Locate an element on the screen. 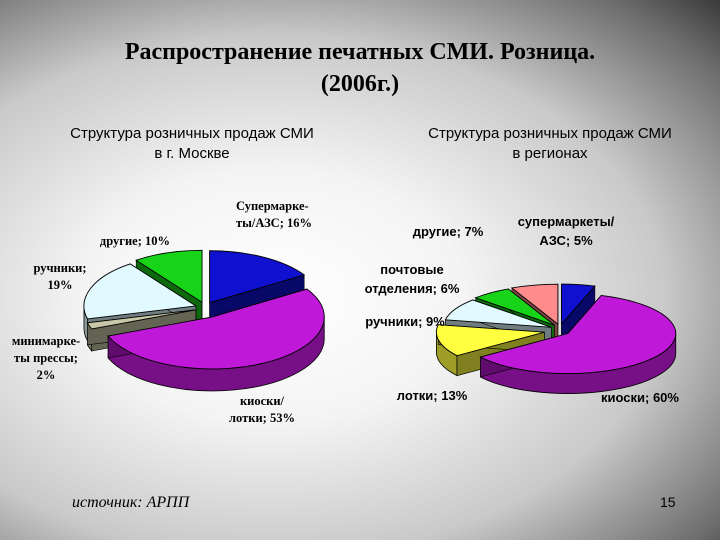  label-minimarkets-line: ты прессы; is located at coordinates (46, 358).